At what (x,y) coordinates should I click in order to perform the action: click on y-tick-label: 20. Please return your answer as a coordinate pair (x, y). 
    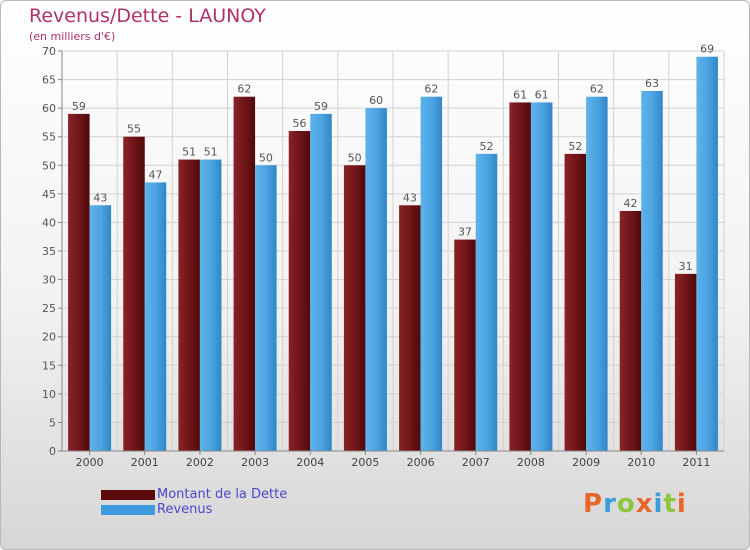
    Looking at the image, I should click on (49, 337).